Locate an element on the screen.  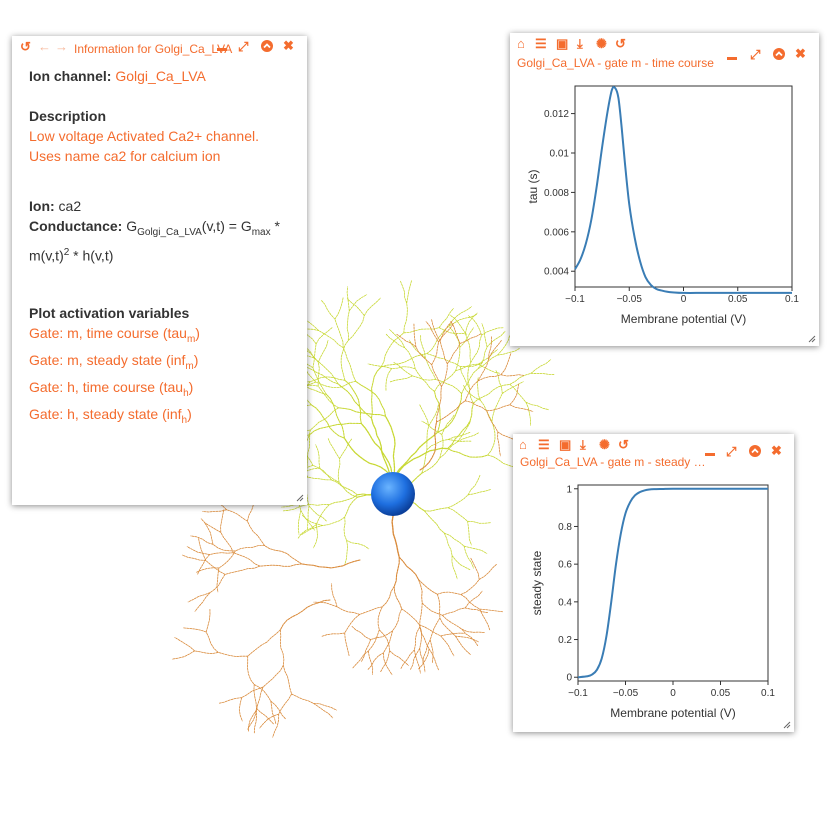
forward-arrow-icon: → is located at coordinates (61, 46).